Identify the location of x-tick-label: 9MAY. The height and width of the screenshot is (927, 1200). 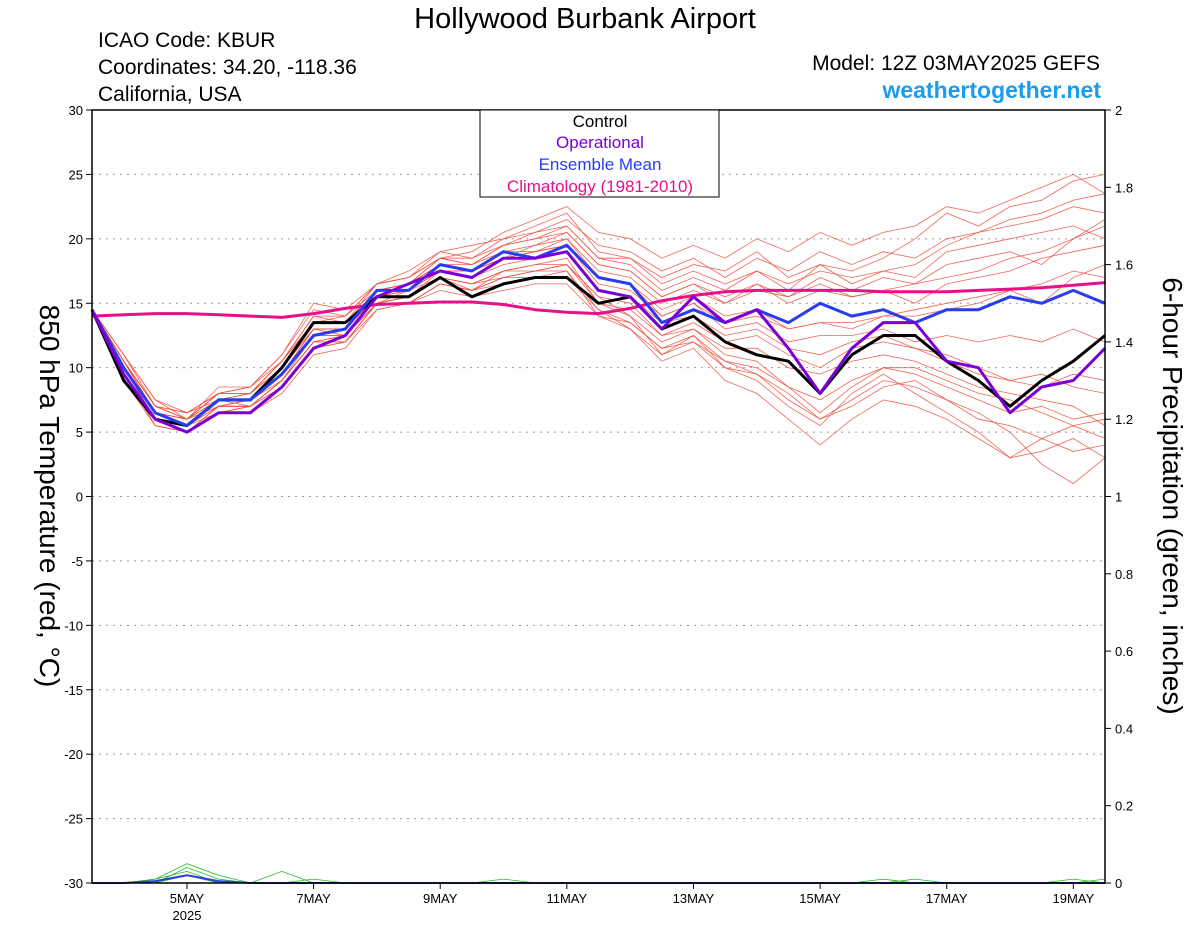
(440, 898).